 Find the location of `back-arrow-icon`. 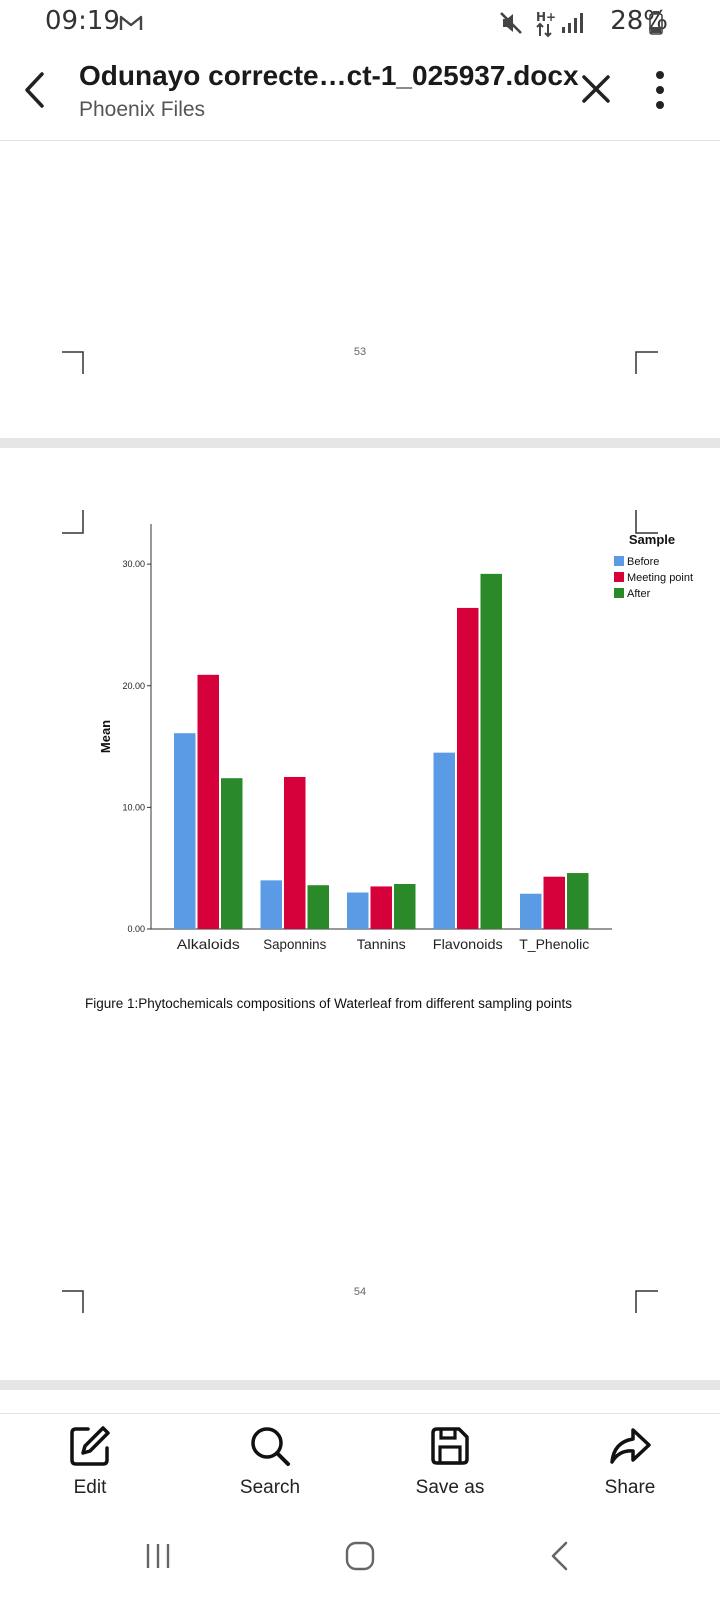

back-arrow-icon is located at coordinates (35, 90).